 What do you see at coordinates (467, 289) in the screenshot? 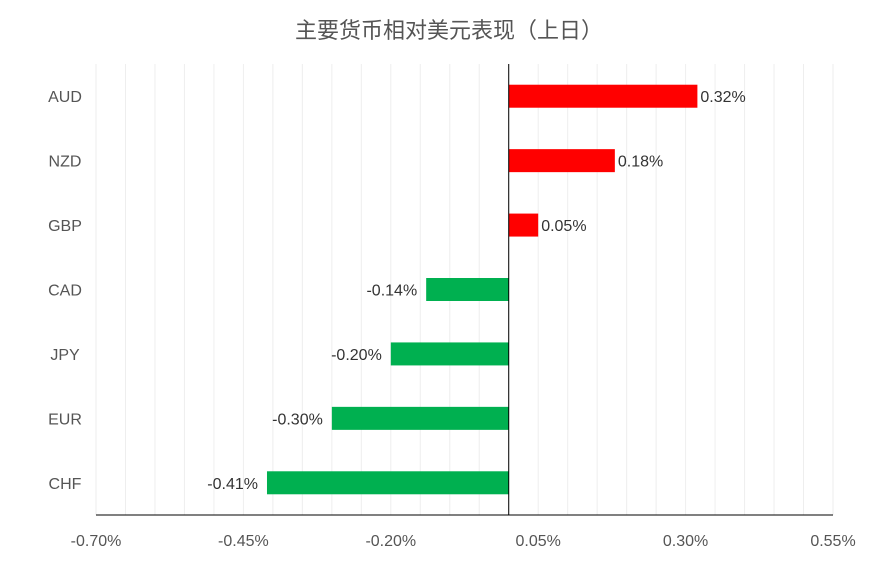
I see `bar-cad` at bounding box center [467, 289].